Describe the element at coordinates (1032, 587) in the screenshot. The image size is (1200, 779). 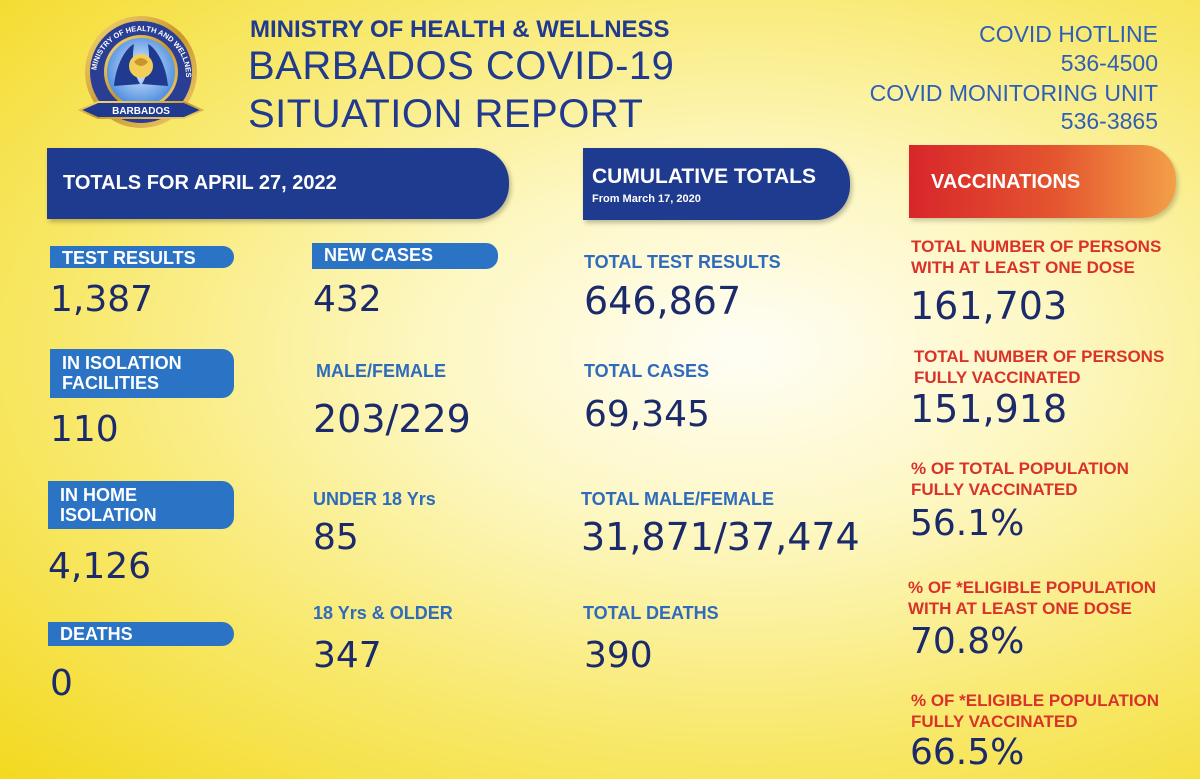
I see `pct-eligible-one-dose-label-line1: % OF *ELIGIBLE POPULATION` at that location.